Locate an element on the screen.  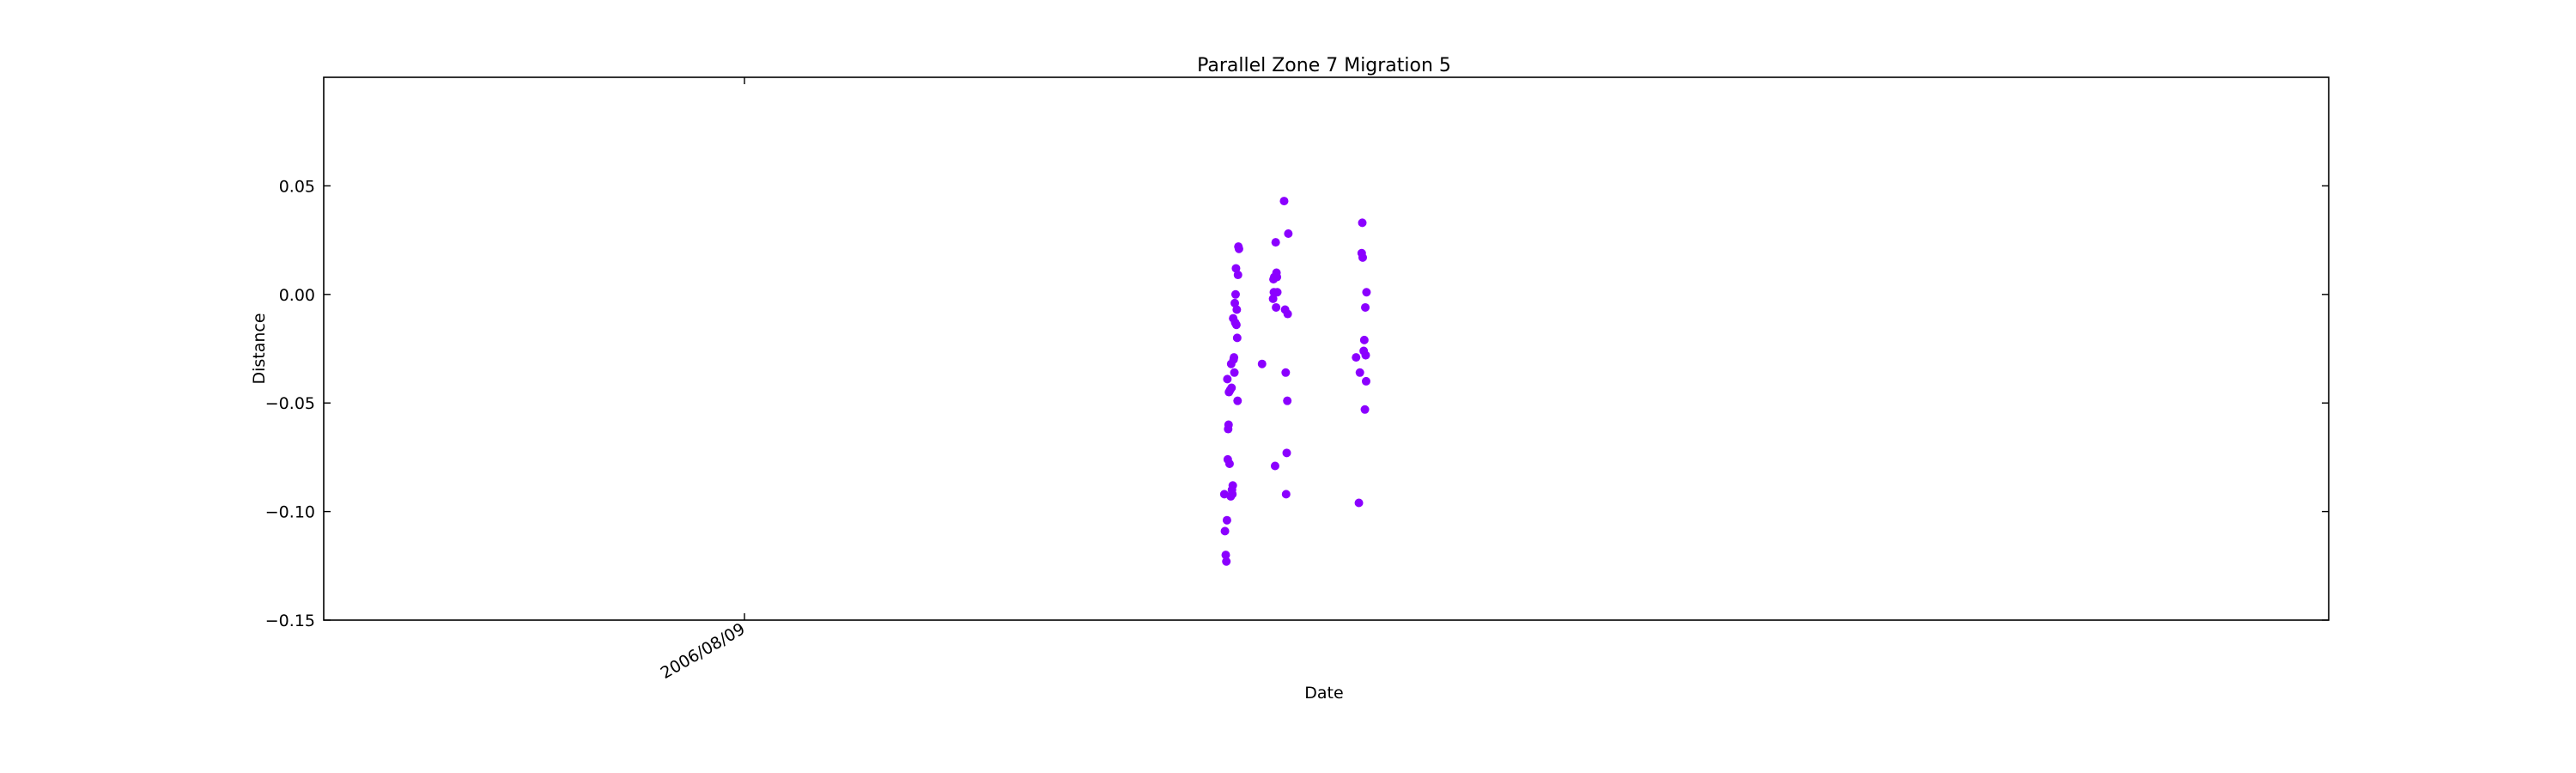
y-tick-label: −0.15 is located at coordinates (290, 621).